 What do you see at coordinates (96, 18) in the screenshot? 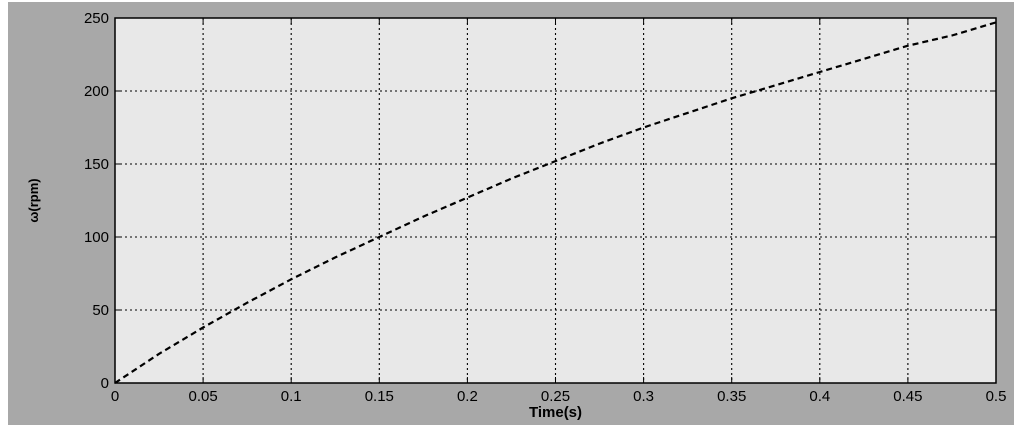
I see `y-tick-label: 250` at bounding box center [96, 18].